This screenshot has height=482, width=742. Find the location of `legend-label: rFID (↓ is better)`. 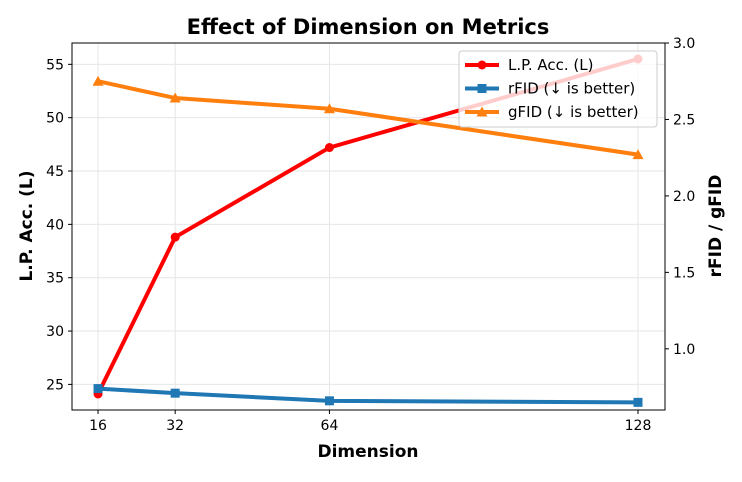

legend-label: rFID (↓ is better) is located at coordinates (571, 89).